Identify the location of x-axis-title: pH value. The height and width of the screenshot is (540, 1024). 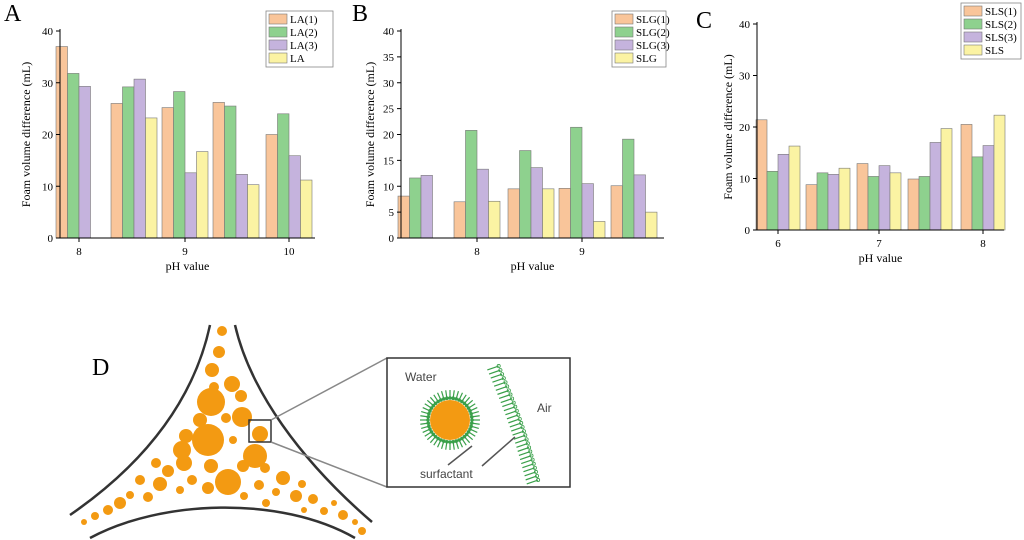
(188, 266).